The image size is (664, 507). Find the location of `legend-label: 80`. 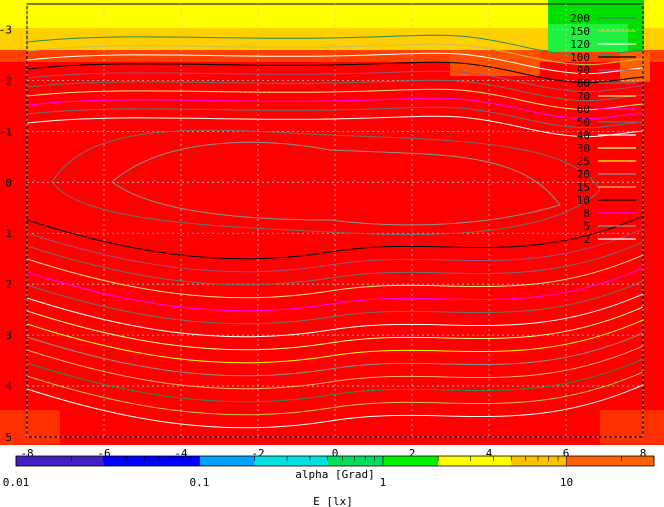

legend-label: 80 is located at coordinates (583, 83).